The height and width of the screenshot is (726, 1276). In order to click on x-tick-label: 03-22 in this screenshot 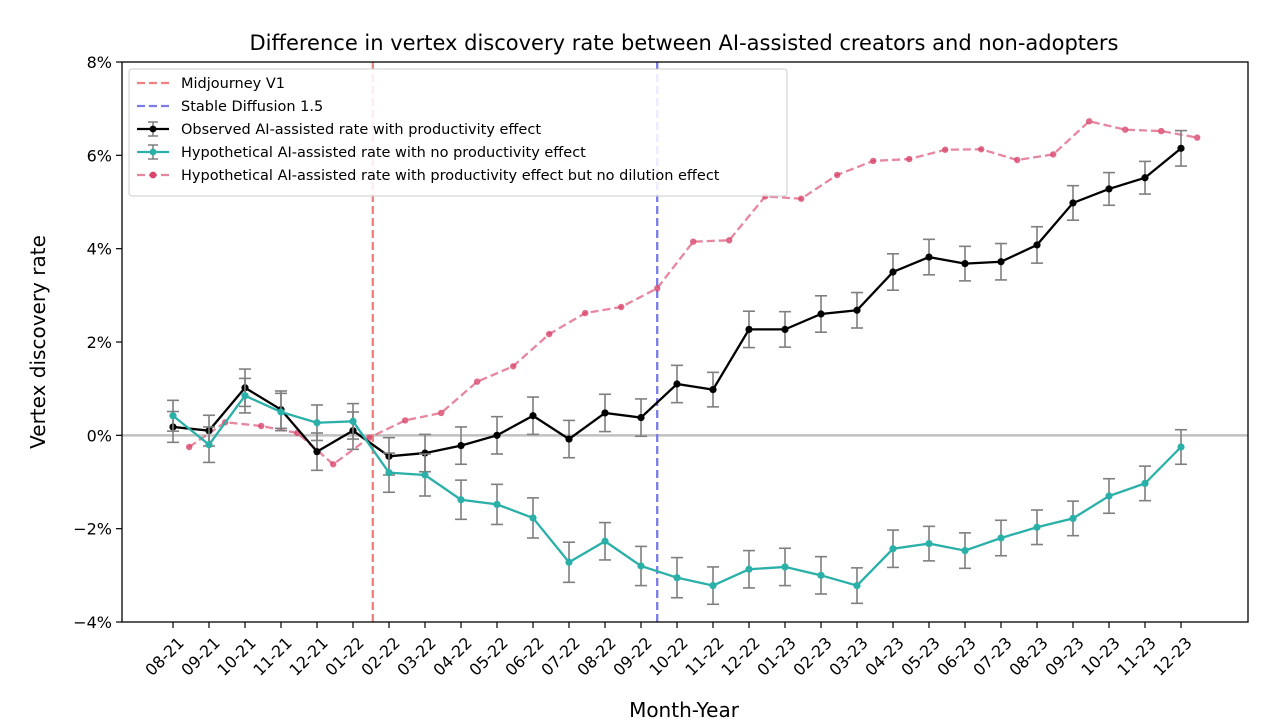, I will do `click(416, 656)`.